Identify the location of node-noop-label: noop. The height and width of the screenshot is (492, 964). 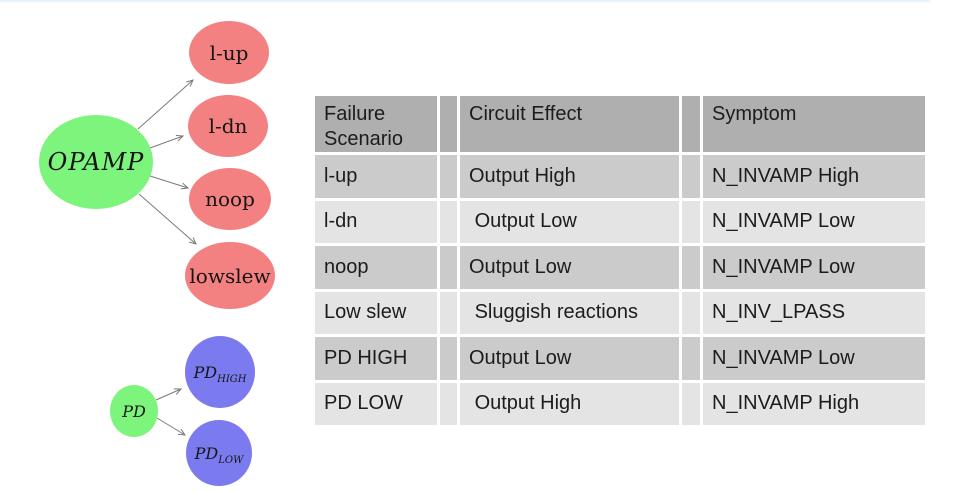
(230, 199).